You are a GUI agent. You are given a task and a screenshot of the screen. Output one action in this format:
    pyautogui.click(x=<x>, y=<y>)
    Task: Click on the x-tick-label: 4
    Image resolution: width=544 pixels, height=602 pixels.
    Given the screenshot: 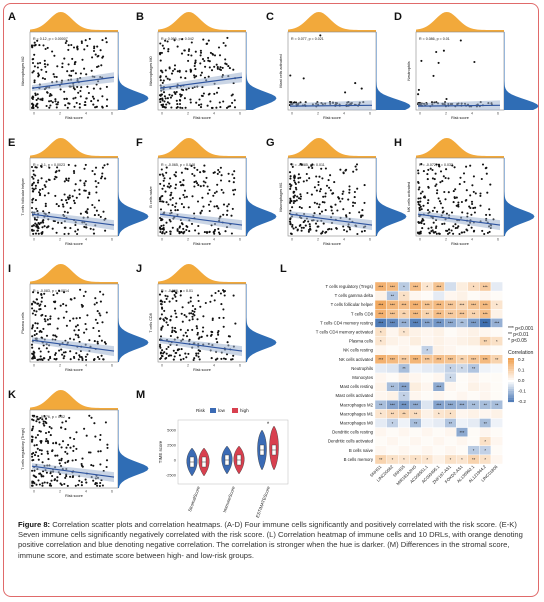 What is the action you would take?
    pyautogui.click(x=472, y=114)
    